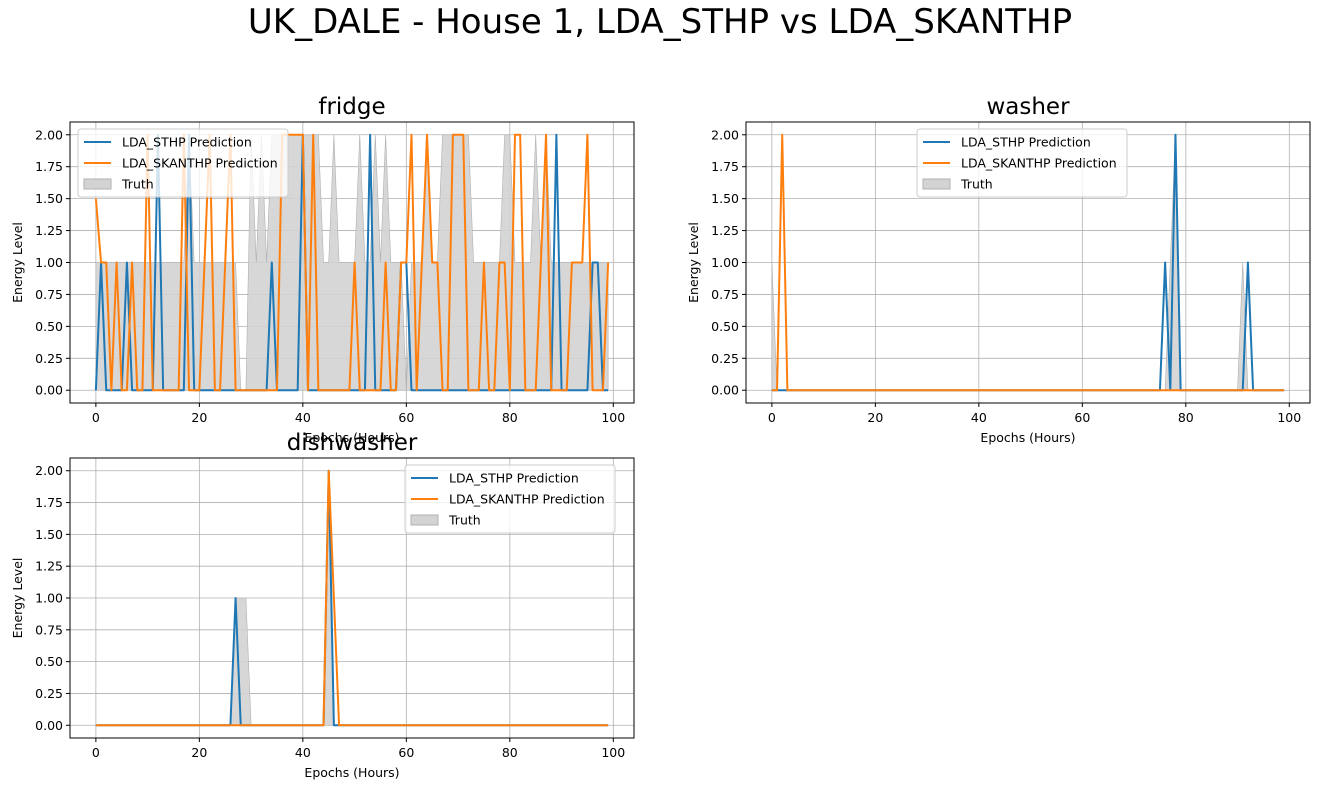 This screenshot has height=791, width=1320. I want to click on subplot-title: dishwasher, so click(352, 443).